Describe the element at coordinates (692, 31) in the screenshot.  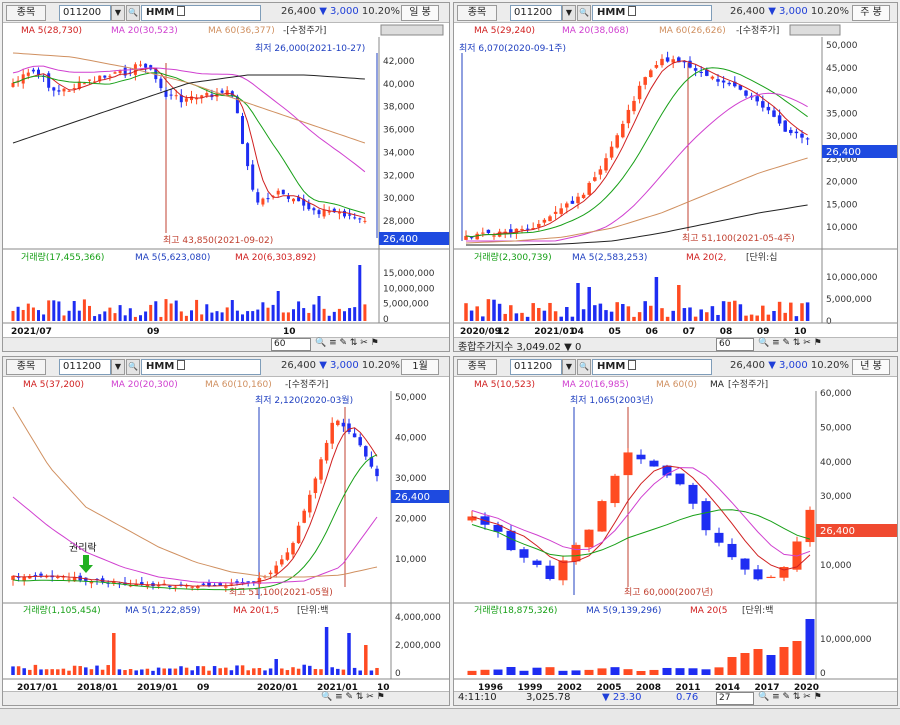
I see `ma60-legend: MA 60(26,626)` at that location.